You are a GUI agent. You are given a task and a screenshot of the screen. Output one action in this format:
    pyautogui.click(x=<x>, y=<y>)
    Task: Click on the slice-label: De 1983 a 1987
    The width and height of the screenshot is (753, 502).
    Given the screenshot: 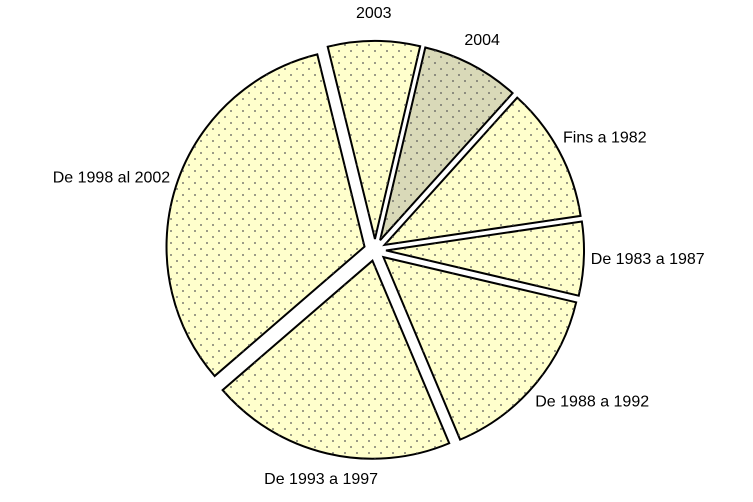 What is the action you would take?
    pyautogui.click(x=648, y=259)
    